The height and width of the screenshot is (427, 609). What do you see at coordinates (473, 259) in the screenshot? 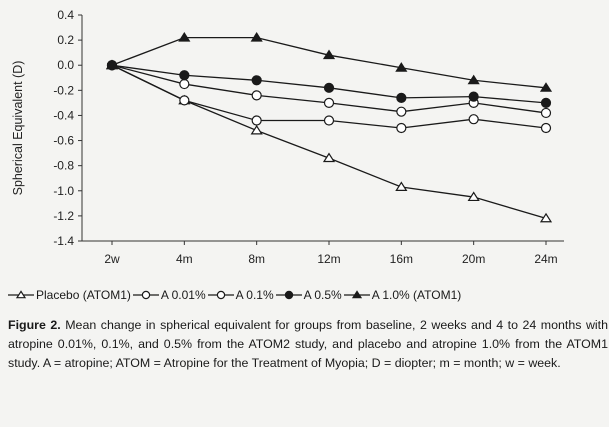
I see `x-tick-label: 20m` at bounding box center [473, 259].